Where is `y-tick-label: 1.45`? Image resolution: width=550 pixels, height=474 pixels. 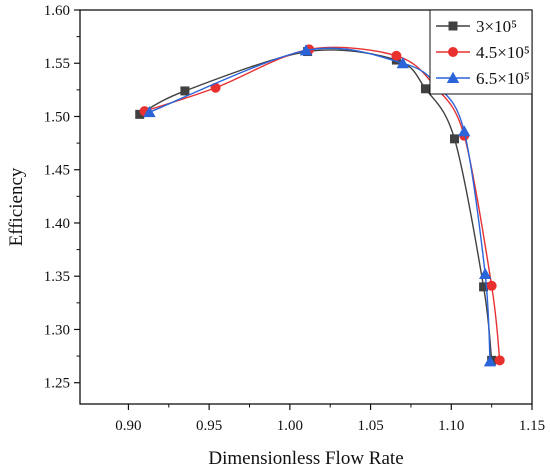 y-tick-label: 1.45 is located at coordinates (57, 171).